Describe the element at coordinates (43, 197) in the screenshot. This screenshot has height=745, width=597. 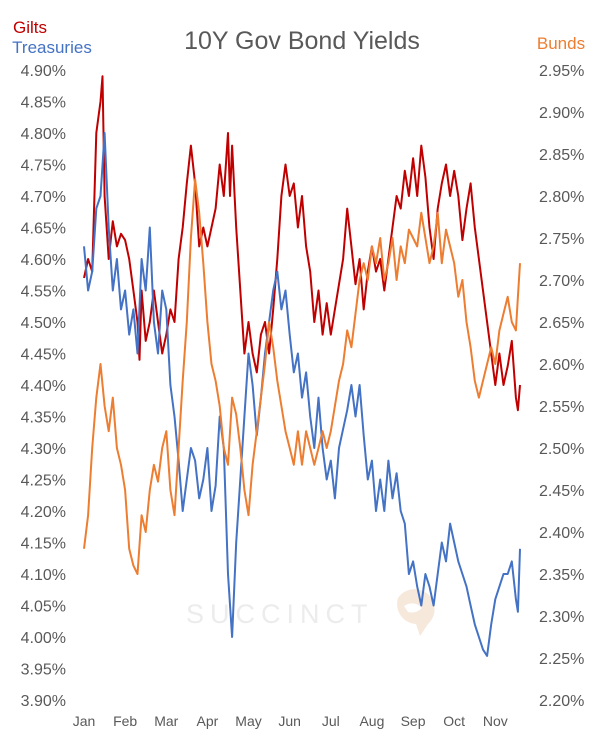
I see `left-tick-label: 4.70%` at that location.